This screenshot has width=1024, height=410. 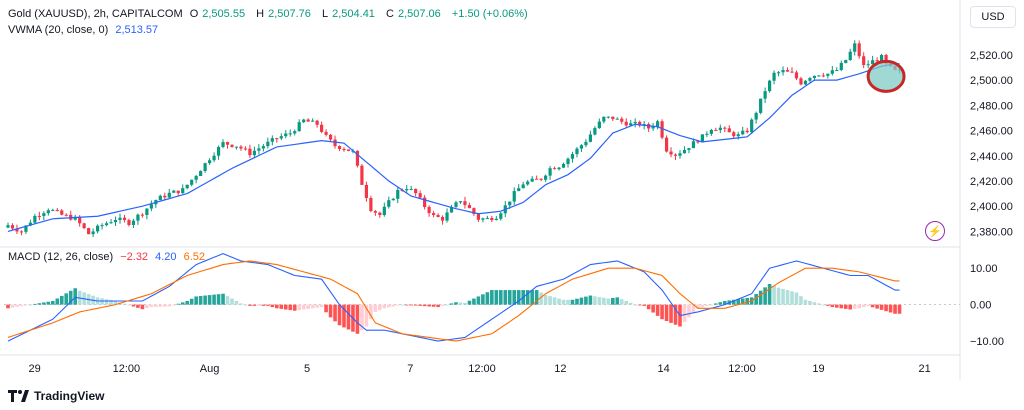 What do you see at coordinates (210, 369) in the screenshot?
I see `time-tick-label: Aug` at bounding box center [210, 369].